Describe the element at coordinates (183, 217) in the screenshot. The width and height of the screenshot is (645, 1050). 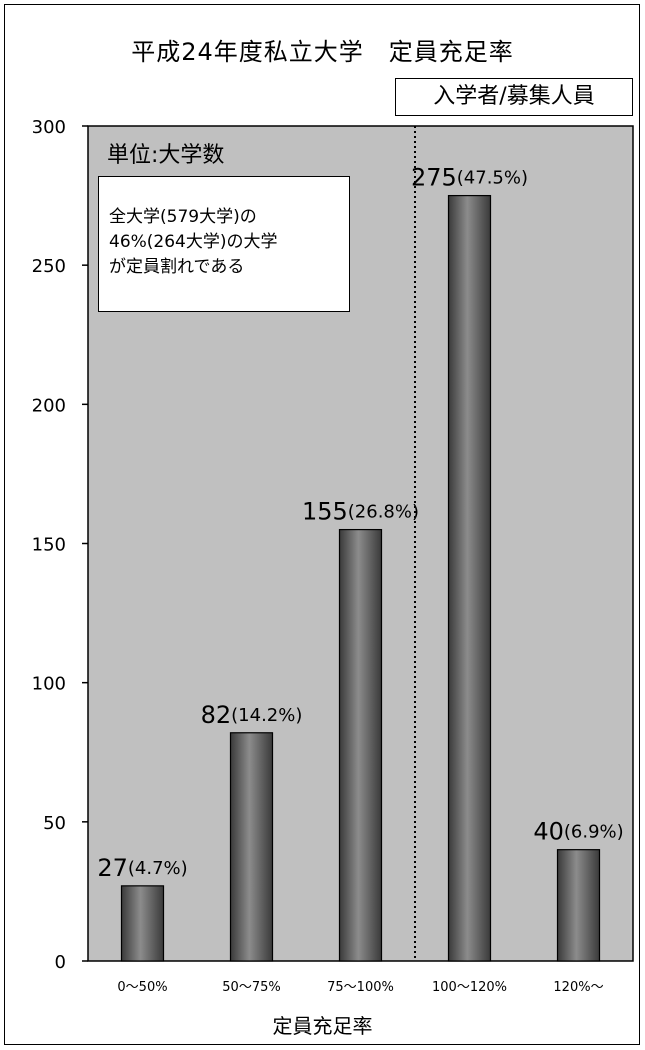
I see `note-line-1: 全大学(579大学)の` at that location.